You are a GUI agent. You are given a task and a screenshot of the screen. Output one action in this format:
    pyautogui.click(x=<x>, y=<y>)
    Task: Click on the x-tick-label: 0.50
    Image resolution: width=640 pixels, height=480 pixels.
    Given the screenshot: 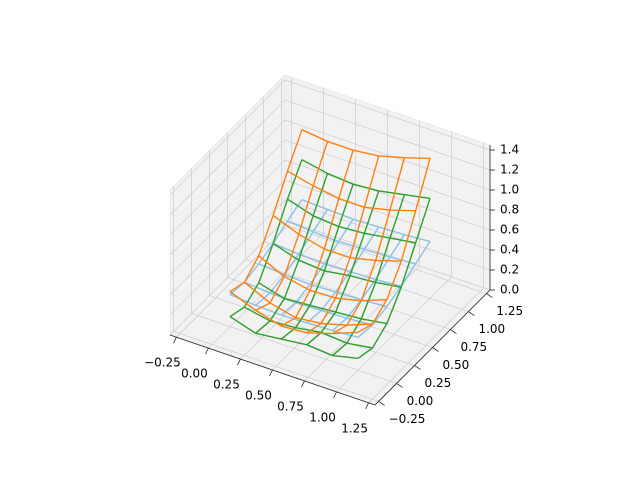 What is the action you would take?
    pyautogui.click(x=258, y=396)
    